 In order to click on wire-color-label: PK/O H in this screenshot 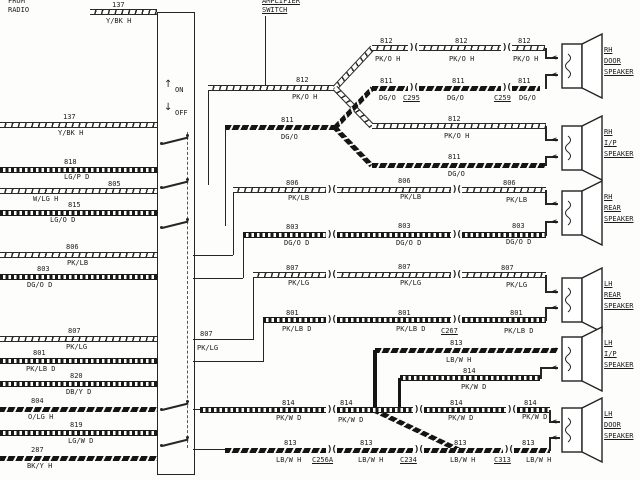, I will do `click(305, 97)`.